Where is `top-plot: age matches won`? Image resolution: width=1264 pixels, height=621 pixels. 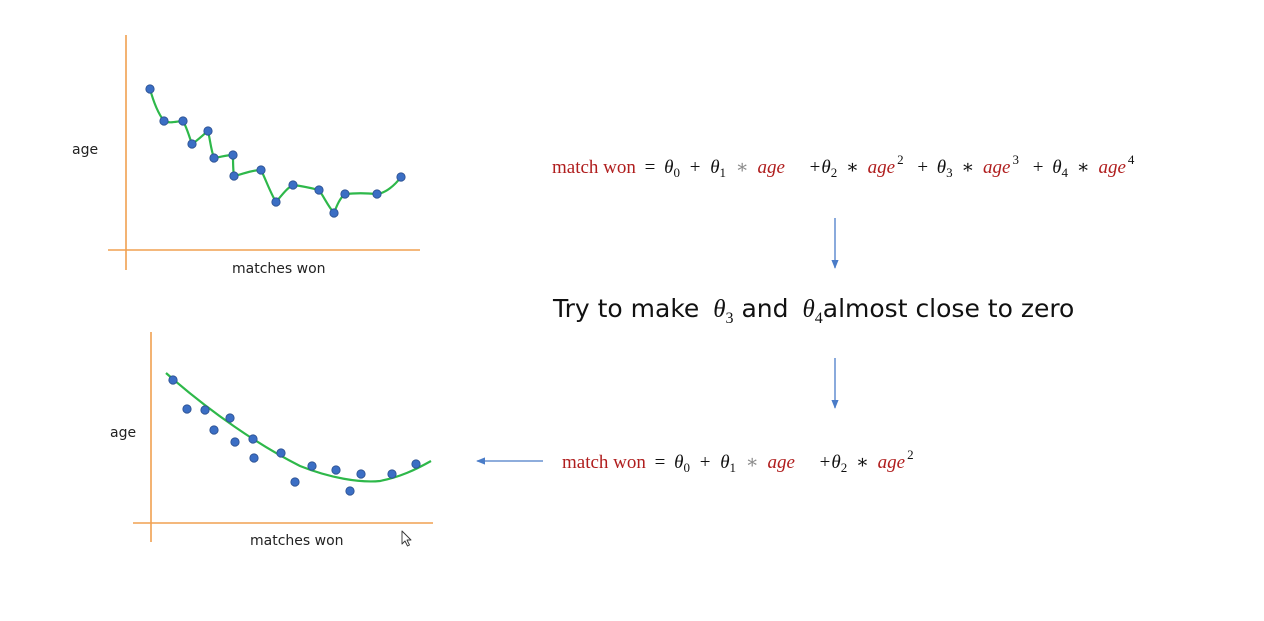
top-plot: age matches won is located at coordinates (246, 156).